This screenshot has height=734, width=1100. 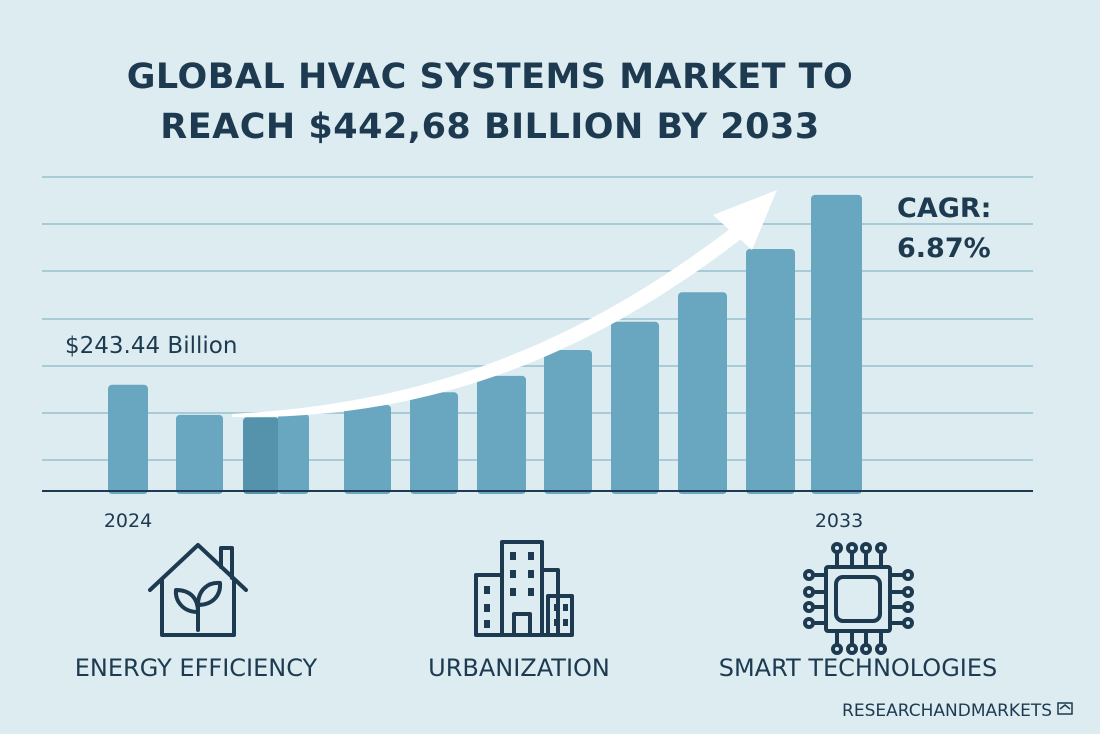 What do you see at coordinates (198, 590) in the screenshot?
I see `house-leaf-icon` at bounding box center [198, 590].